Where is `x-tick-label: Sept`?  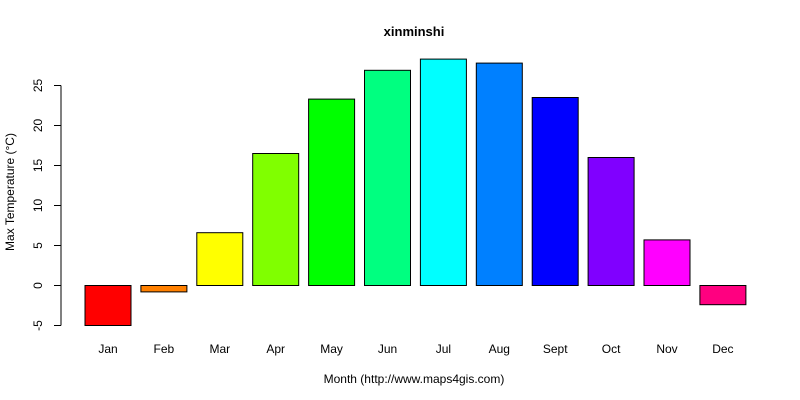
x-tick-label: Sept is located at coordinates (555, 349).